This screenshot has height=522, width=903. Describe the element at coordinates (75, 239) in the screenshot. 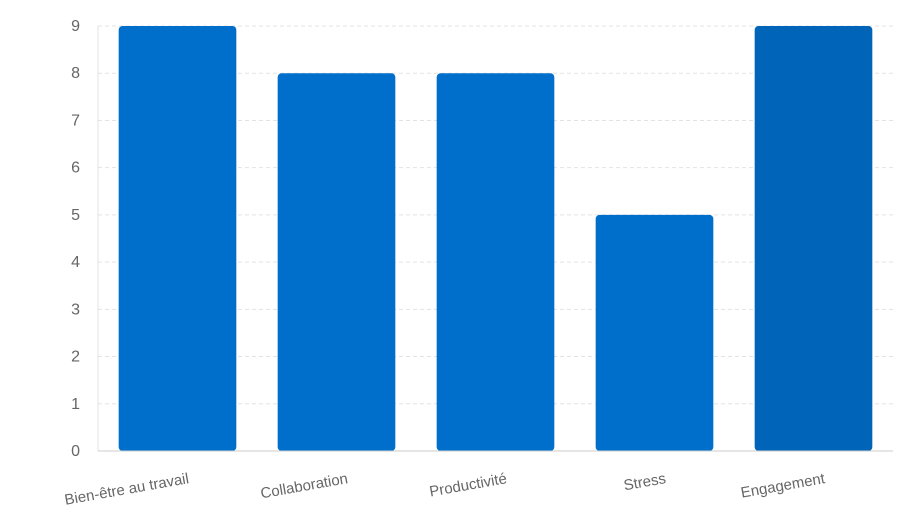

I see `y-axis: 0 1 2 3 4 5 6 7 8 9` at that location.